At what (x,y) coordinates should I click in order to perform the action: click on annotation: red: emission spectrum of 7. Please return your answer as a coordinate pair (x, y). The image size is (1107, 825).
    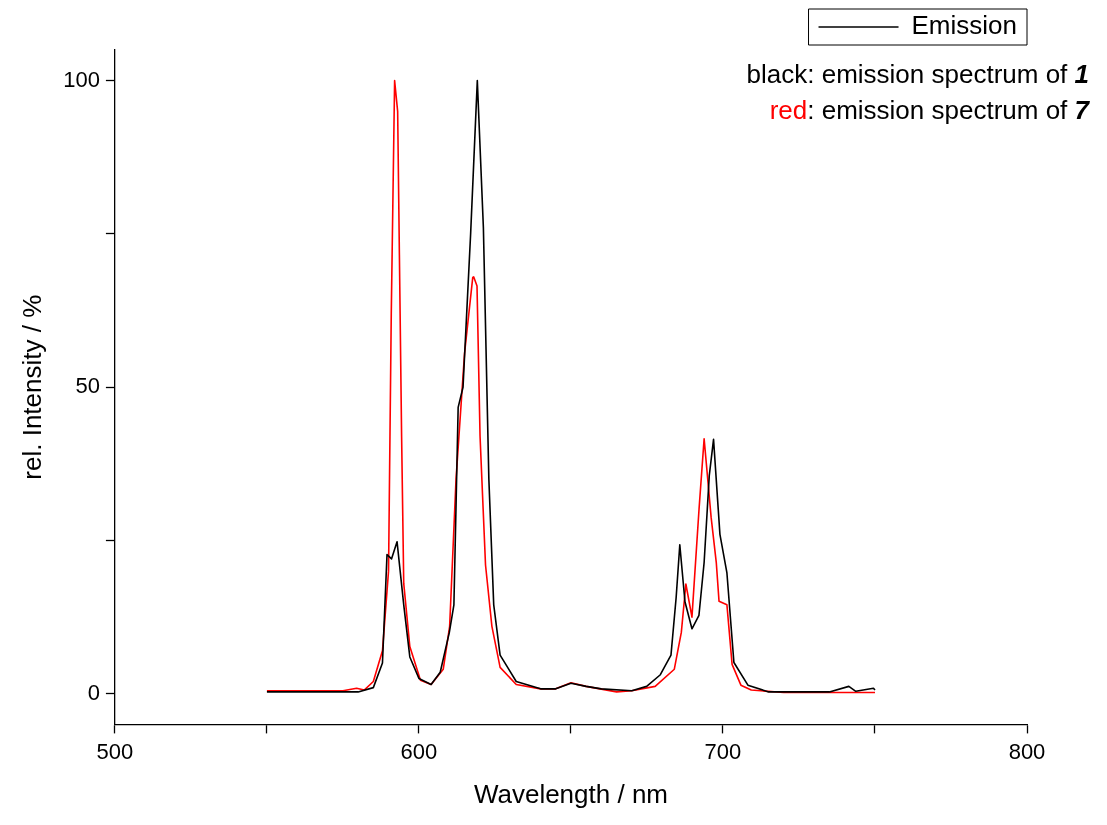
    Looking at the image, I should click on (930, 110).